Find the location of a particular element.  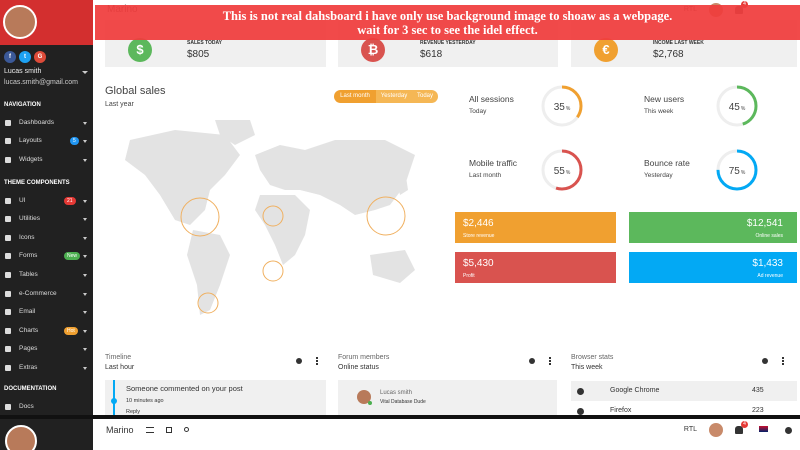

social-button: G is located at coordinates (40, 57).